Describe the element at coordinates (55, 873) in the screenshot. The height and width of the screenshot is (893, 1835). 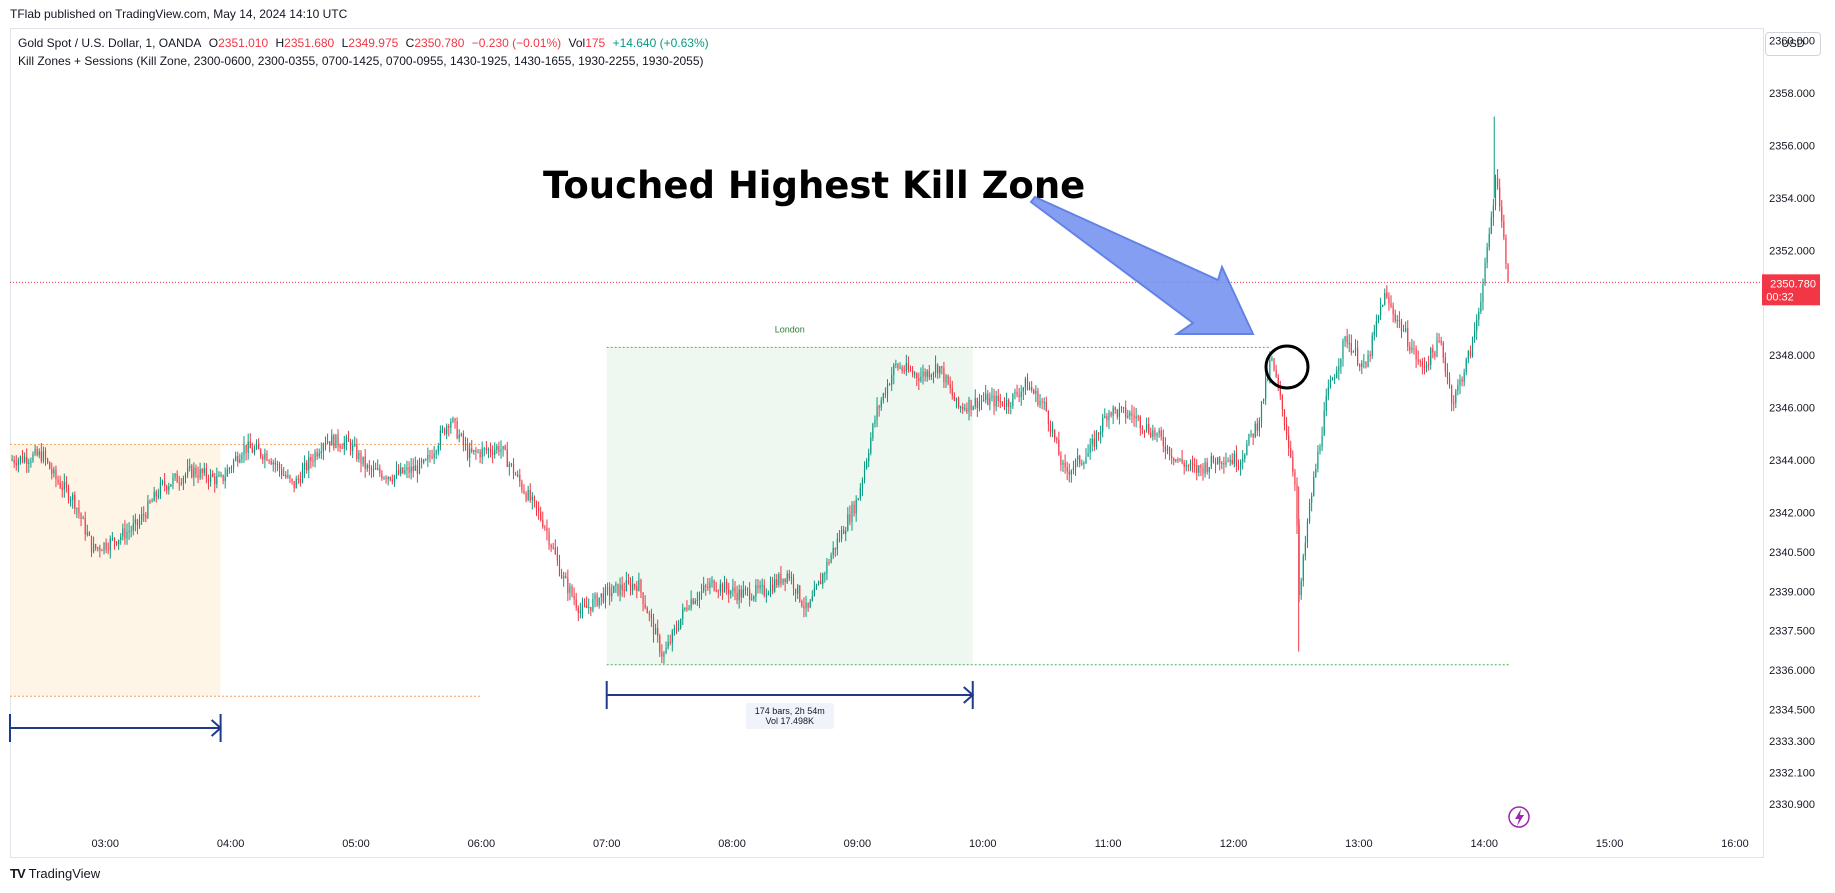
I see `footer-brand: TV TradingView` at that location.